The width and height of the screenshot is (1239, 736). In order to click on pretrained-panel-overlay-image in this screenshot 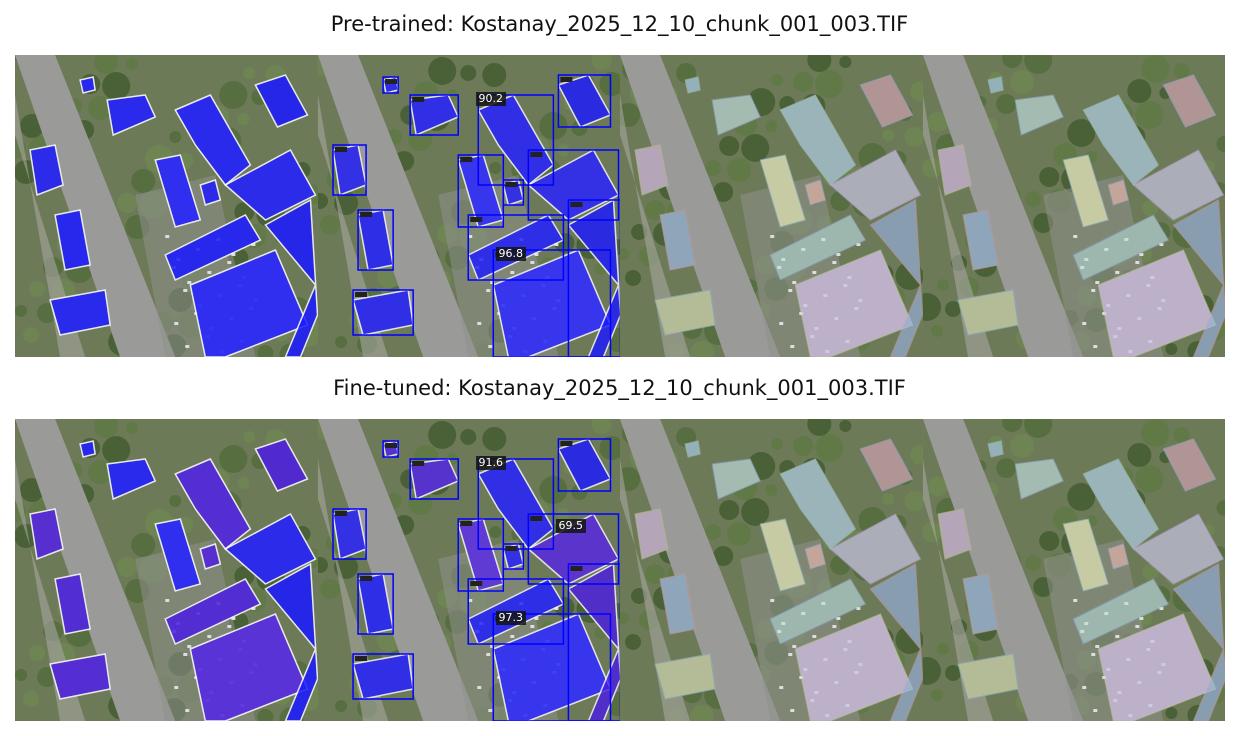, I will do `click(771, 206)`.